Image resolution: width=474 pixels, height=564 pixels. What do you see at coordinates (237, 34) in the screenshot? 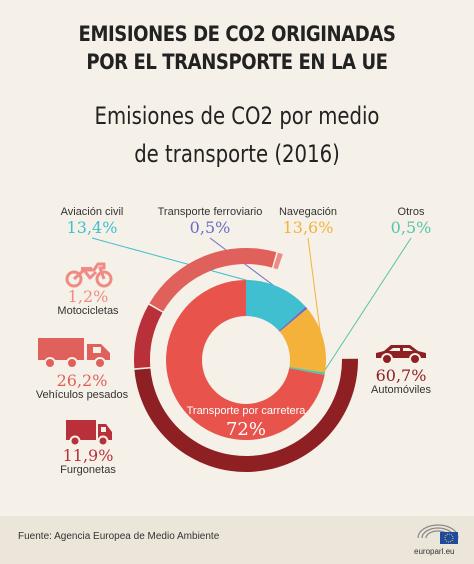
I see `main-title-line1: EMISIONES DE CO2 ORIGINADAS` at bounding box center [237, 34].